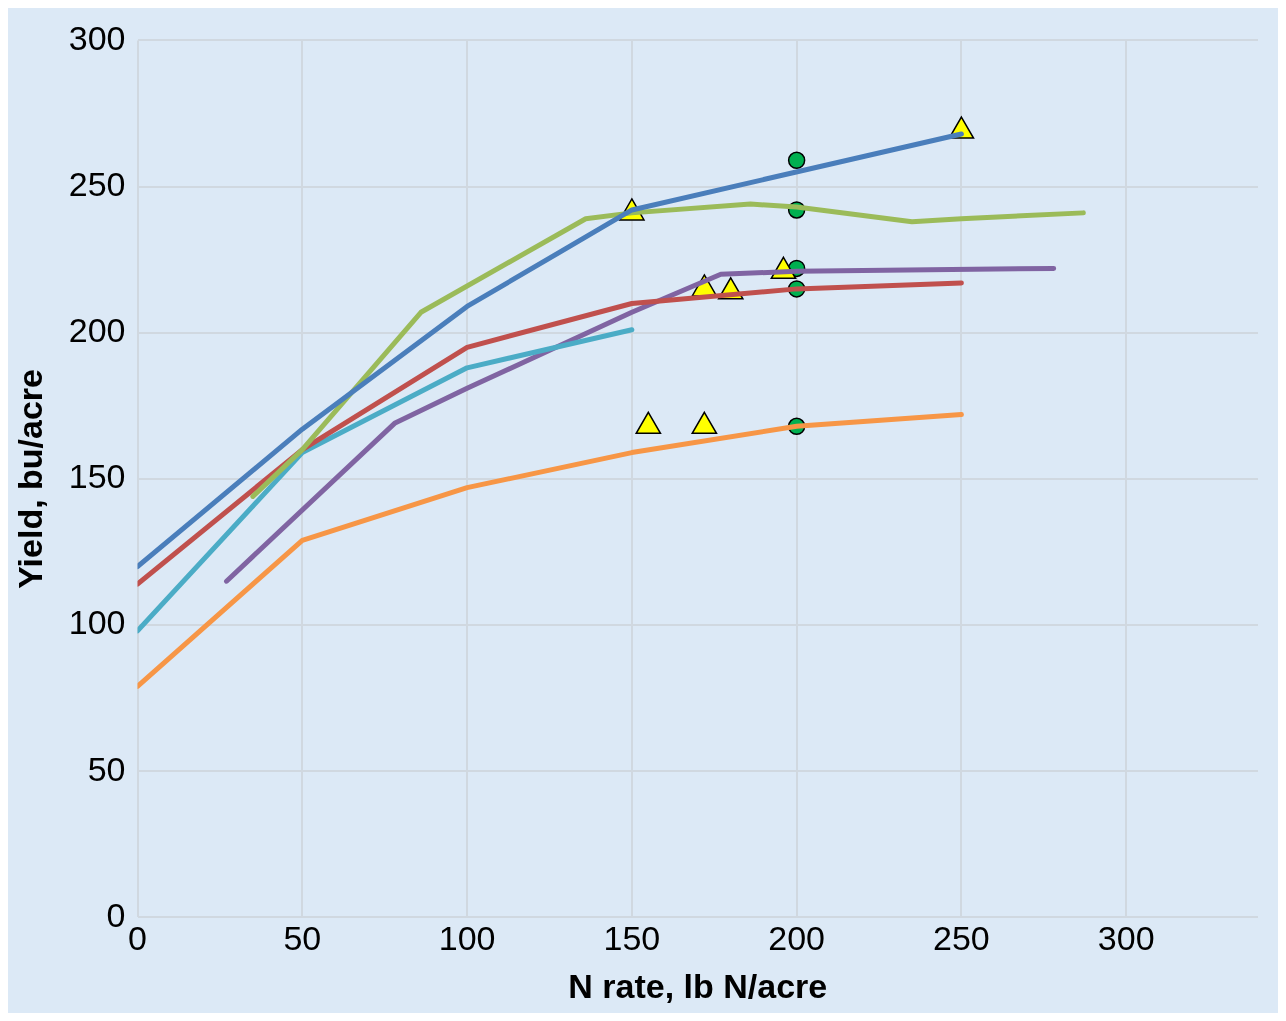 The width and height of the screenshot is (1286, 1021). Describe the element at coordinates (97, 622) in the screenshot. I see `y-tick-label: 100` at that location.